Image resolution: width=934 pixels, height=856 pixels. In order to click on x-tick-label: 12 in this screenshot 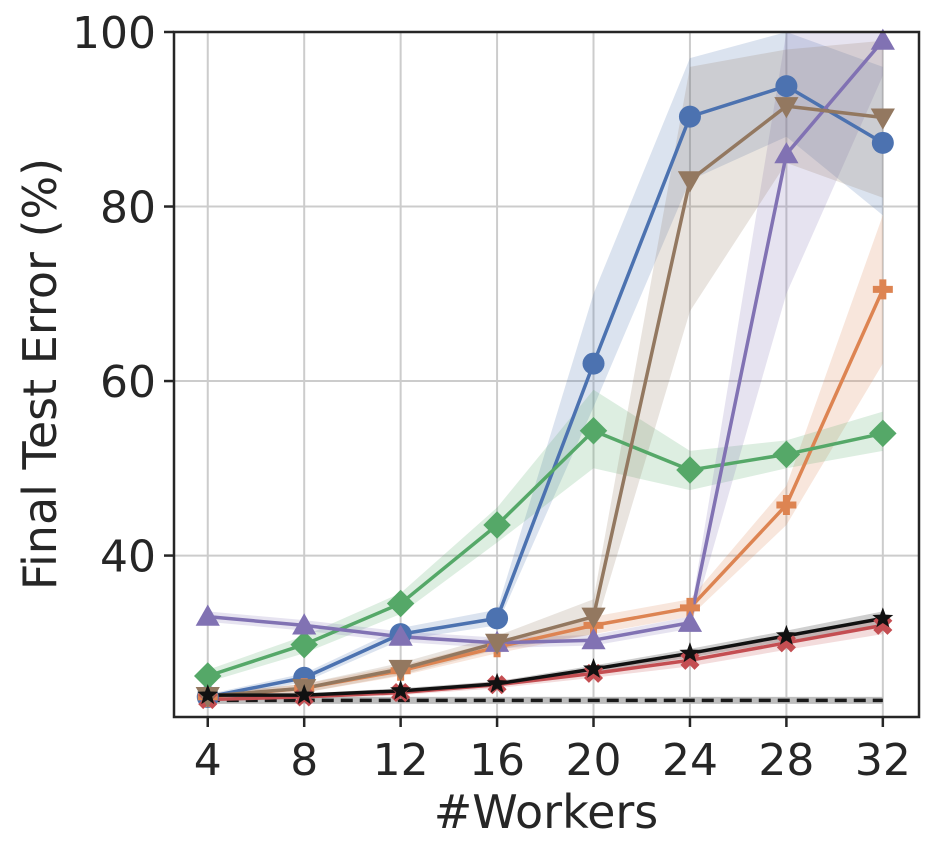, I will do `click(401, 760)`.